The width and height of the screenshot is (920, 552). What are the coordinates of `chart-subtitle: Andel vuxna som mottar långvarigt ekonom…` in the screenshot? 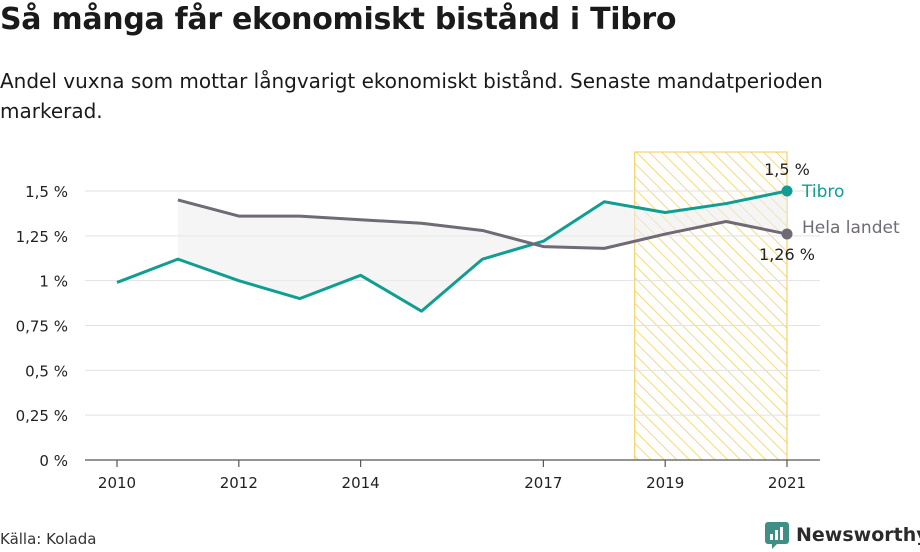 It's located at (411, 96).